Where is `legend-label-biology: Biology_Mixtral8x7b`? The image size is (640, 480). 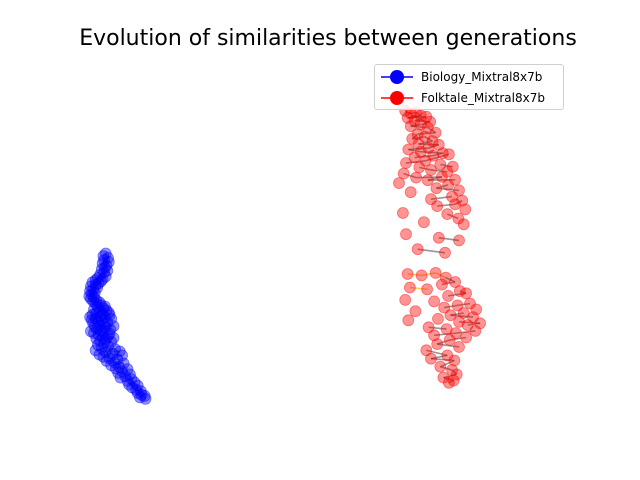
legend-label-biology: Biology_Mixtral8x7b is located at coordinates (482, 77).